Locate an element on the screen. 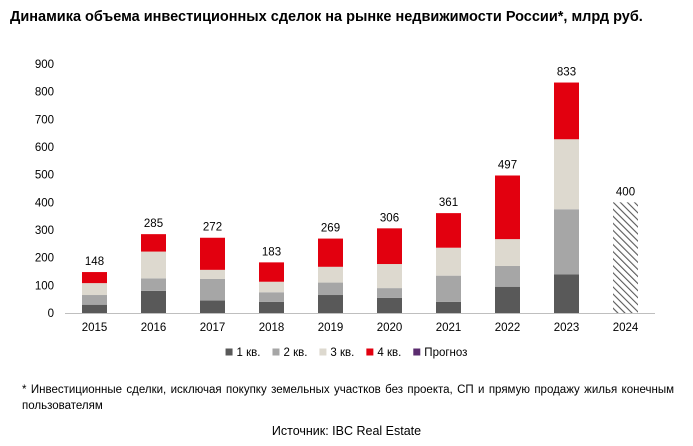 This screenshot has height=446, width=693. y-tick-label: 0 is located at coordinates (51, 314).